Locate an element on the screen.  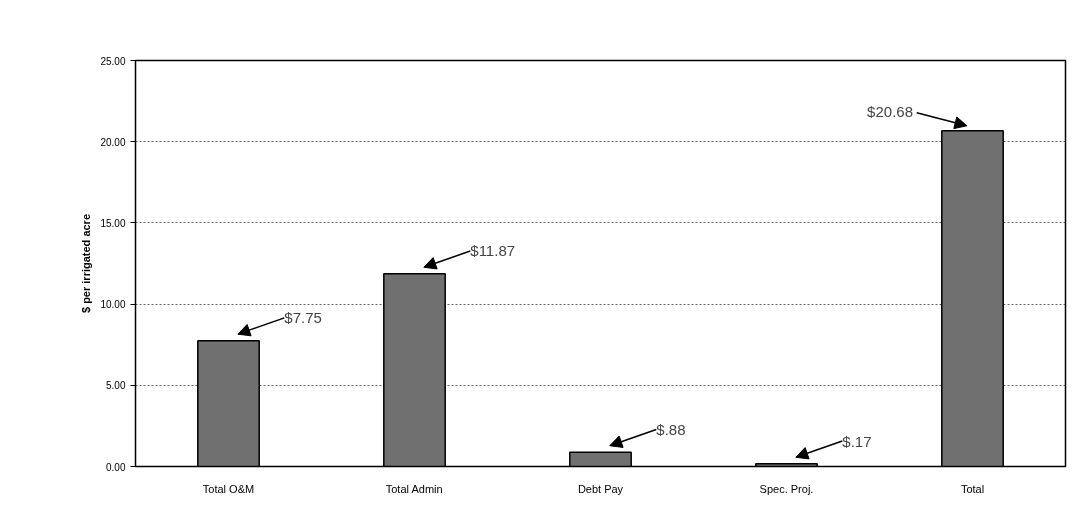
x-tick-label: Debt Pay is located at coordinates (600, 488).